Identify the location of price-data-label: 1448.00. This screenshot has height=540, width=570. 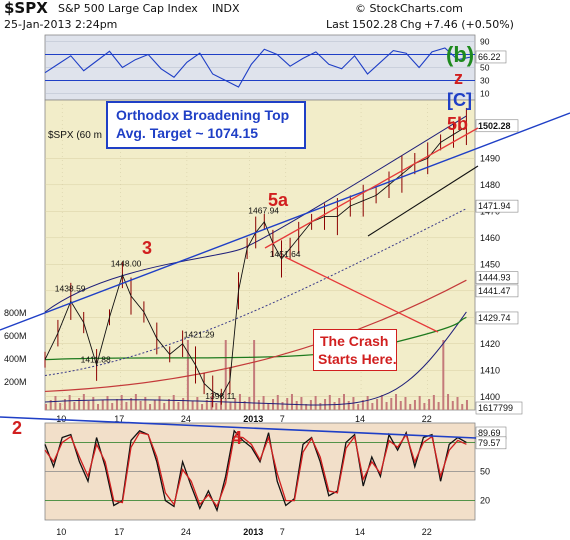
(126, 264).